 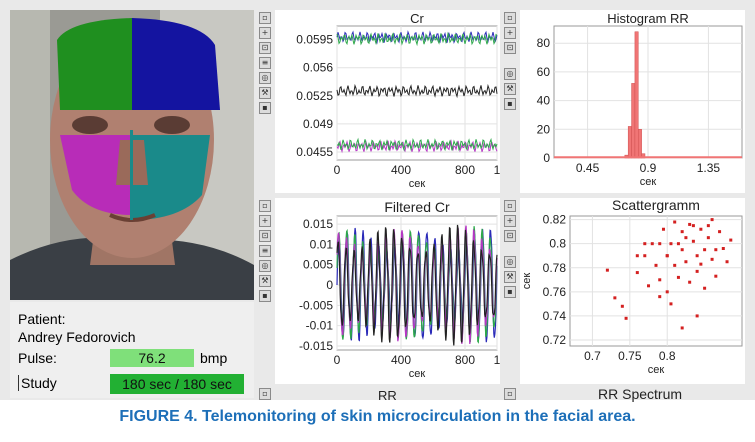 What do you see at coordinates (37, 383) in the screenshot?
I see `study-label: Study` at bounding box center [37, 383].